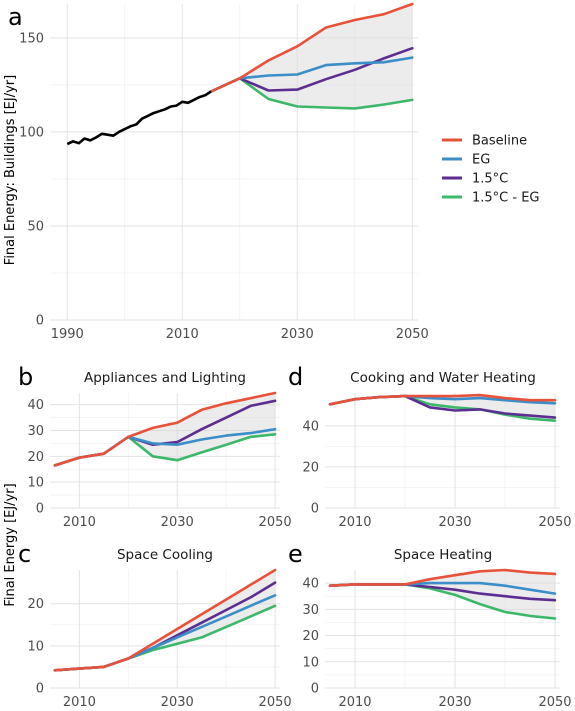 This screenshot has height=711, width=575. I want to click on panel-label: b, so click(25, 377).